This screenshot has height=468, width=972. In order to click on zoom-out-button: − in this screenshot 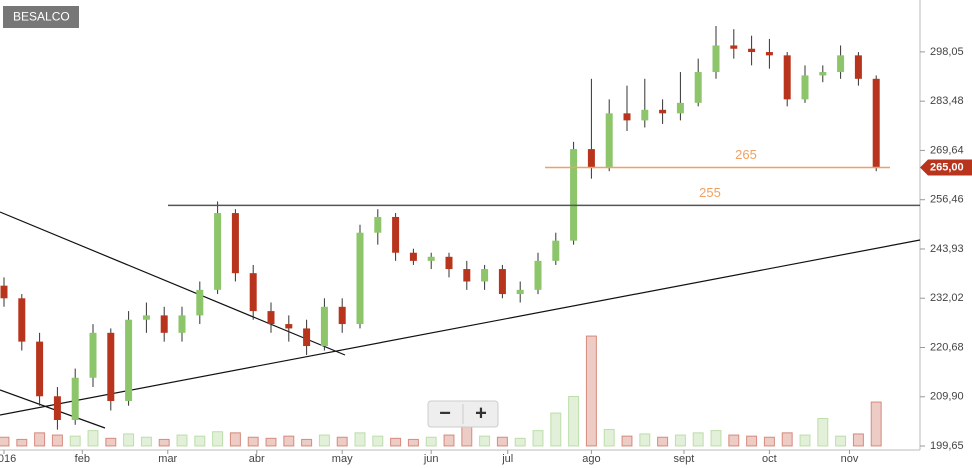, I will do `click(445, 413)`.